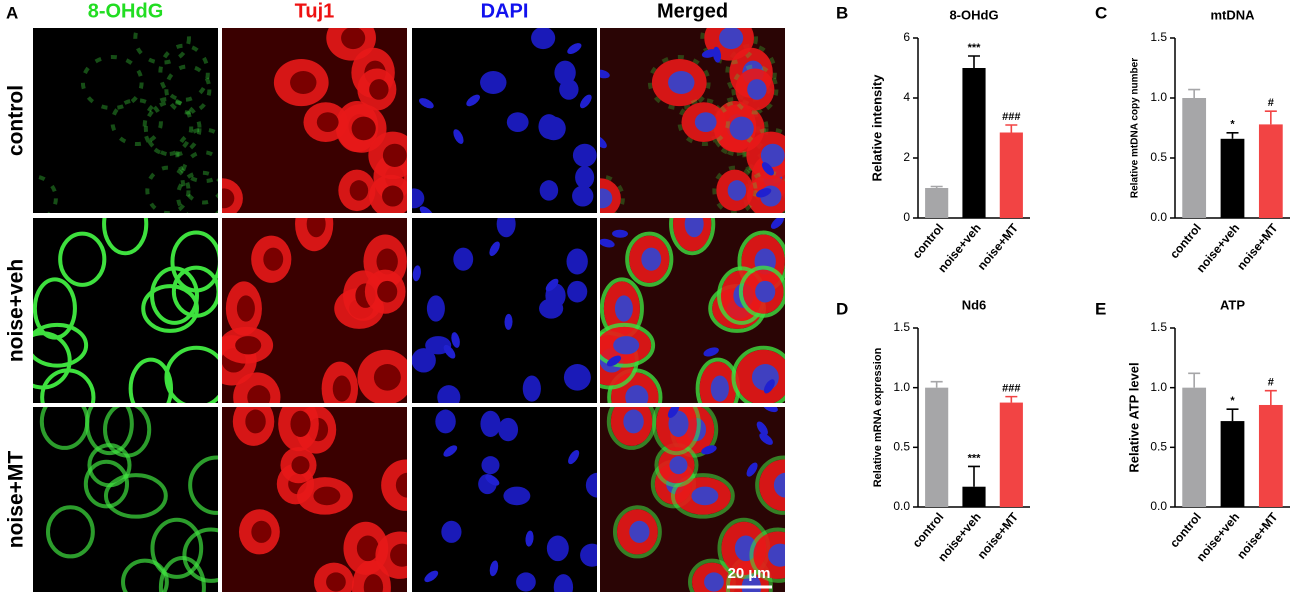 The image size is (1300, 594). I want to click on x-tick-label: control, so click(928, 530).